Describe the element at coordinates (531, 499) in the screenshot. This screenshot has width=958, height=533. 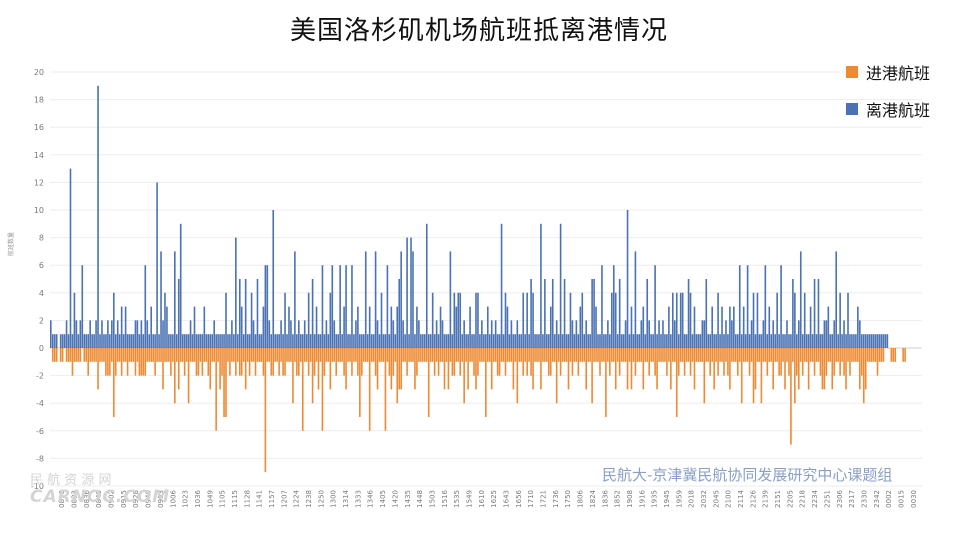
I see `x-tick-label: 1710` at that location.